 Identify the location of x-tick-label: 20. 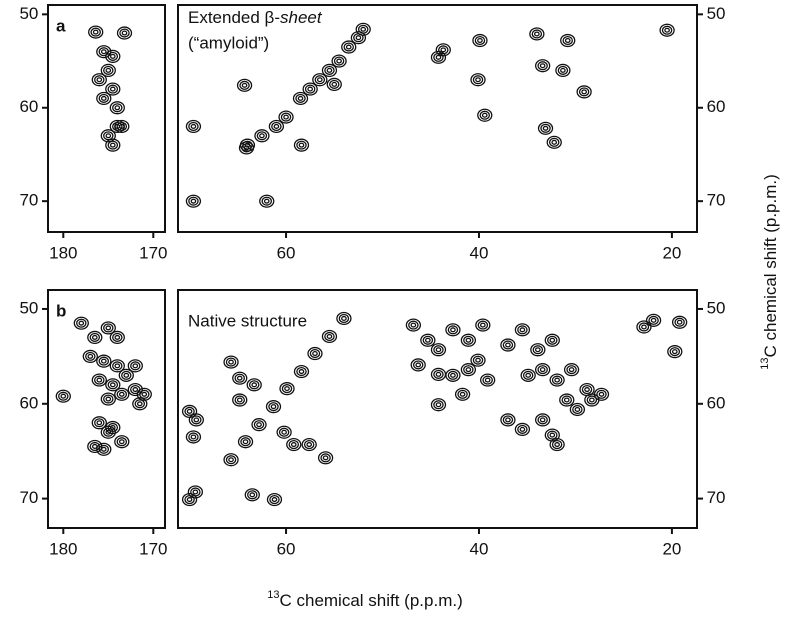
(671, 252).